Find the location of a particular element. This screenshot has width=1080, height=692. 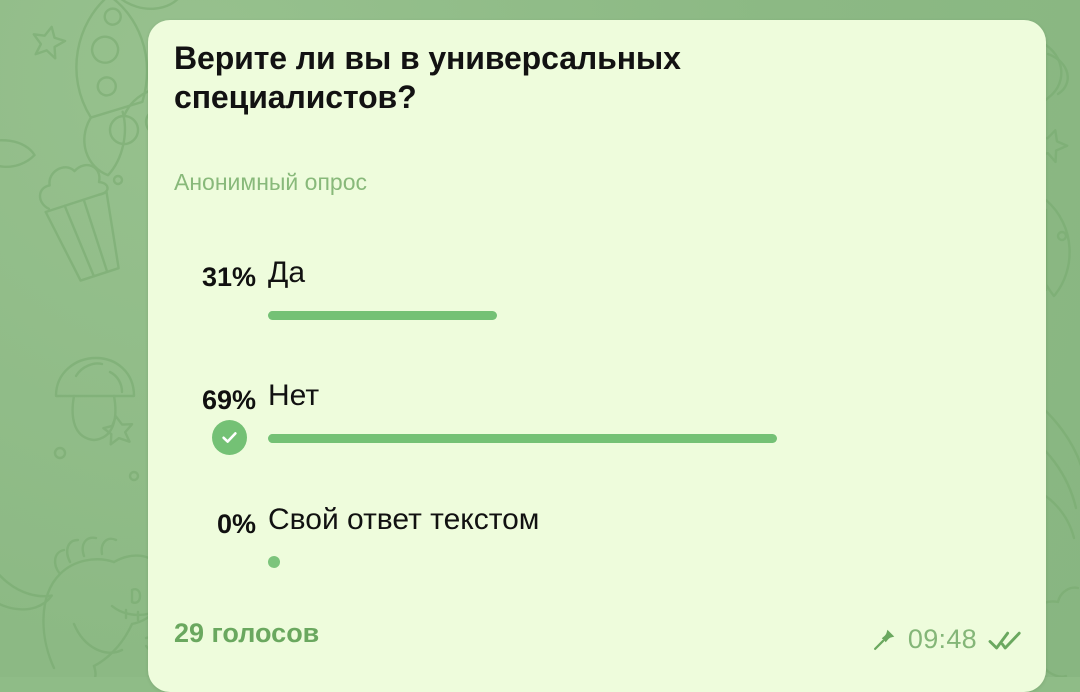

popcorn-doodle is located at coordinates (79, 222).